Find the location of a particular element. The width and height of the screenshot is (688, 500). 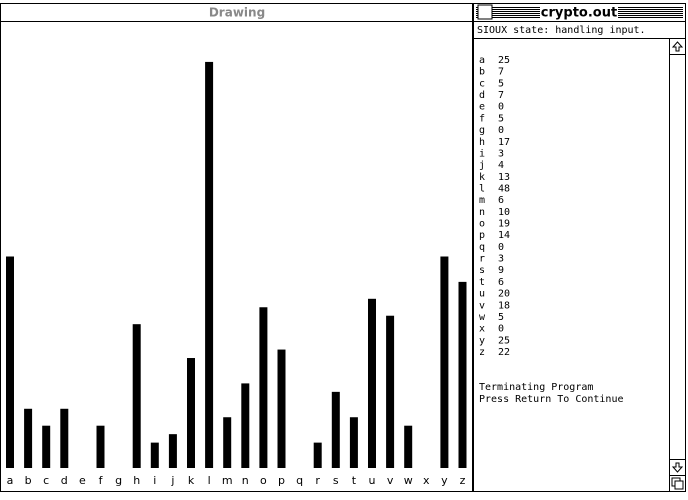

bar-label: u is located at coordinates (372, 480).